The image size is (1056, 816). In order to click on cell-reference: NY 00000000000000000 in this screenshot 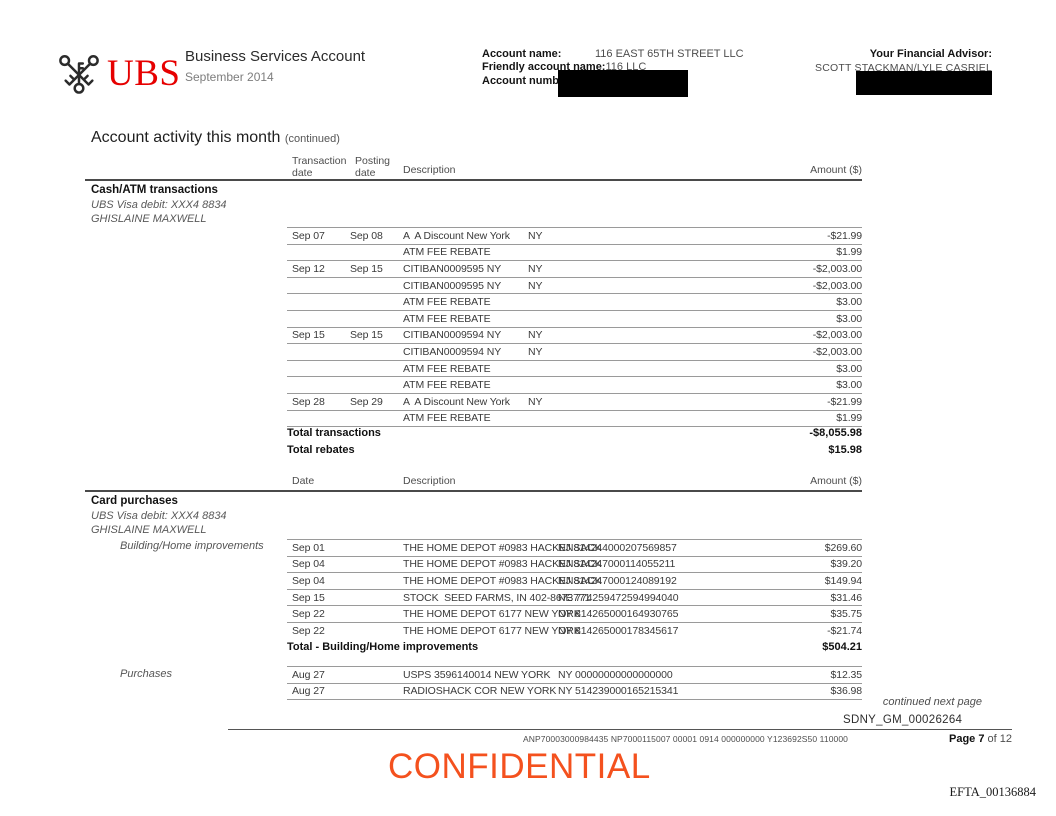, I will do `click(615, 674)`.